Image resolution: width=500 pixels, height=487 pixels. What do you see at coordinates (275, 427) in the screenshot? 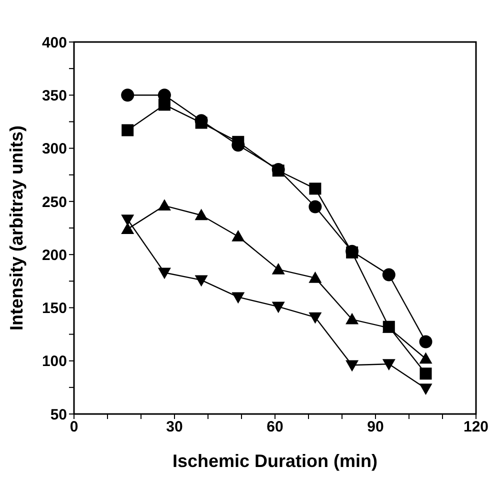
I see `x-tick-label: 60` at bounding box center [275, 427].